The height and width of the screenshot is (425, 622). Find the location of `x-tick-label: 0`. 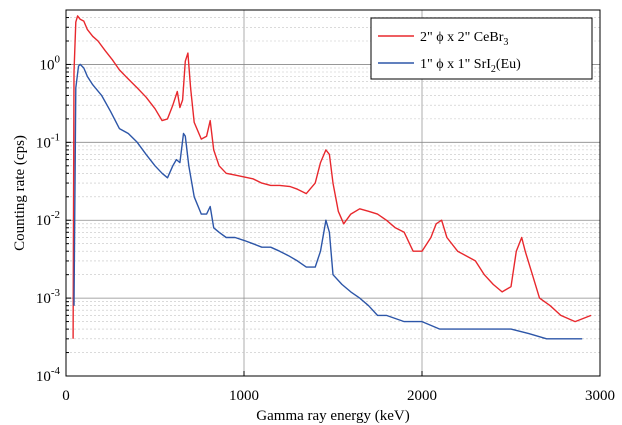

x-tick-label: 0 is located at coordinates (66, 396).